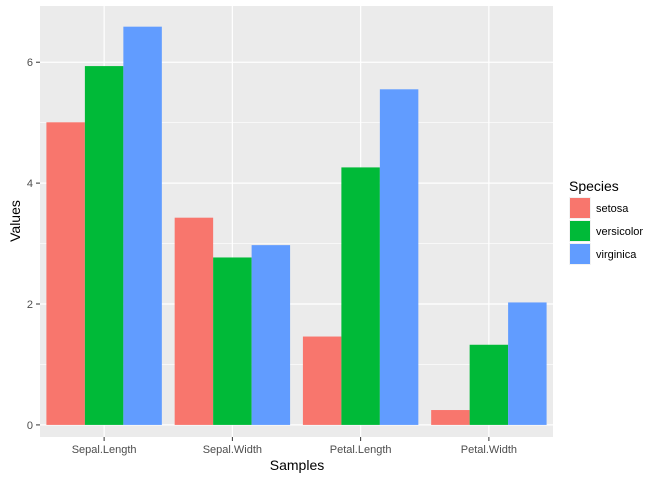 The width and height of the screenshot is (672, 480). I want to click on bar-virginica-petal-width, so click(527, 363).